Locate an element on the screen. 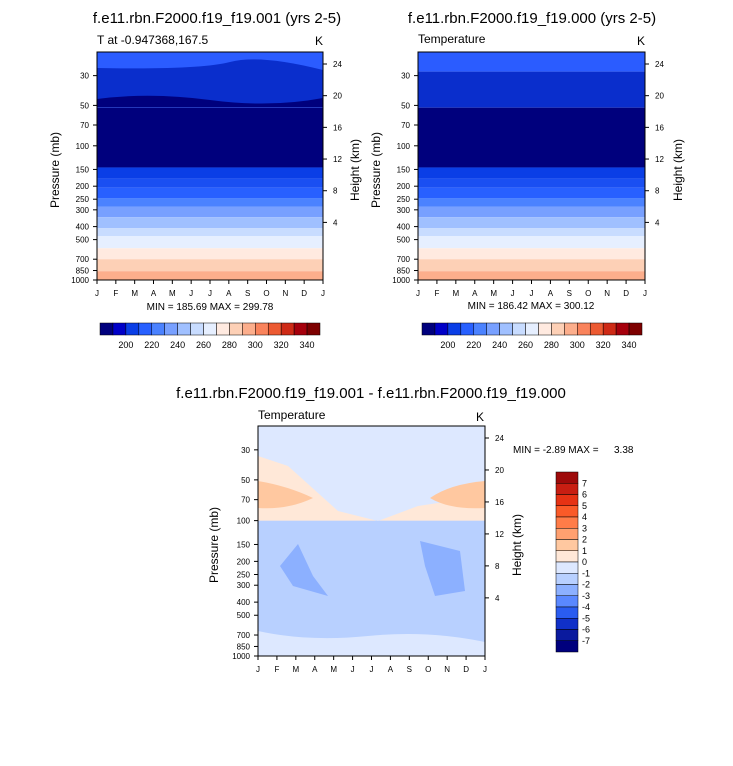  diff-positive-band is located at coordinates (371, 488).